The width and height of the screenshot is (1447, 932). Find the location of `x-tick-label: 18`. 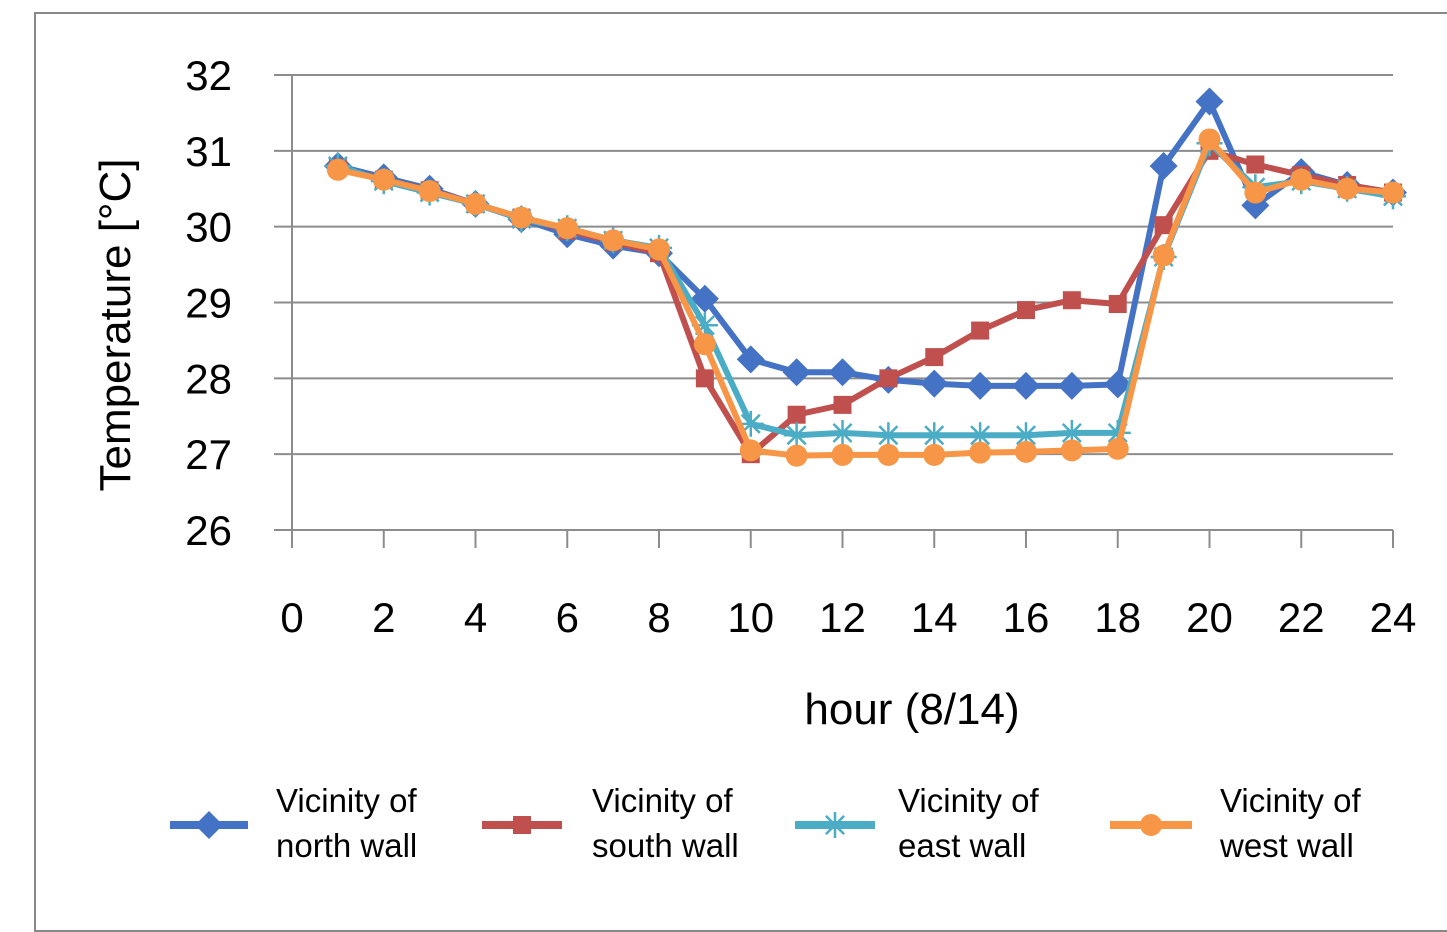

x-tick-label: 18 is located at coordinates (1117, 617).